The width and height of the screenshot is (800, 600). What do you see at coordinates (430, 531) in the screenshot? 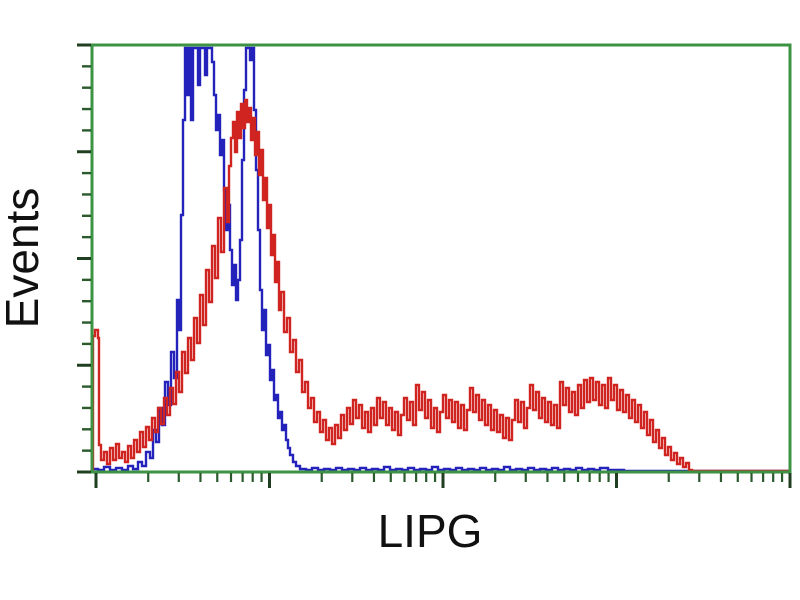
I see `x-axis-label: LIPG` at bounding box center [430, 531].